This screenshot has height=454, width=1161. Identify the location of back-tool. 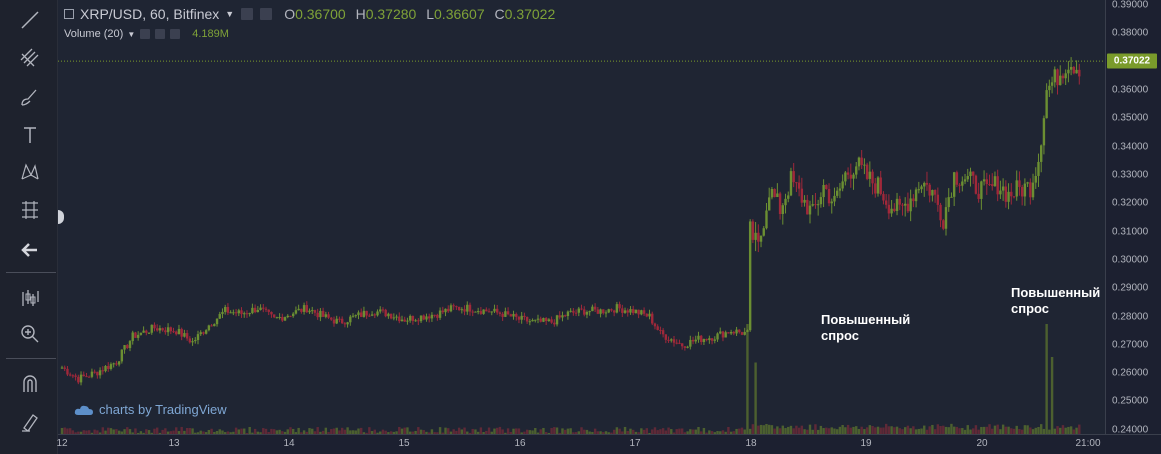
(30, 250).